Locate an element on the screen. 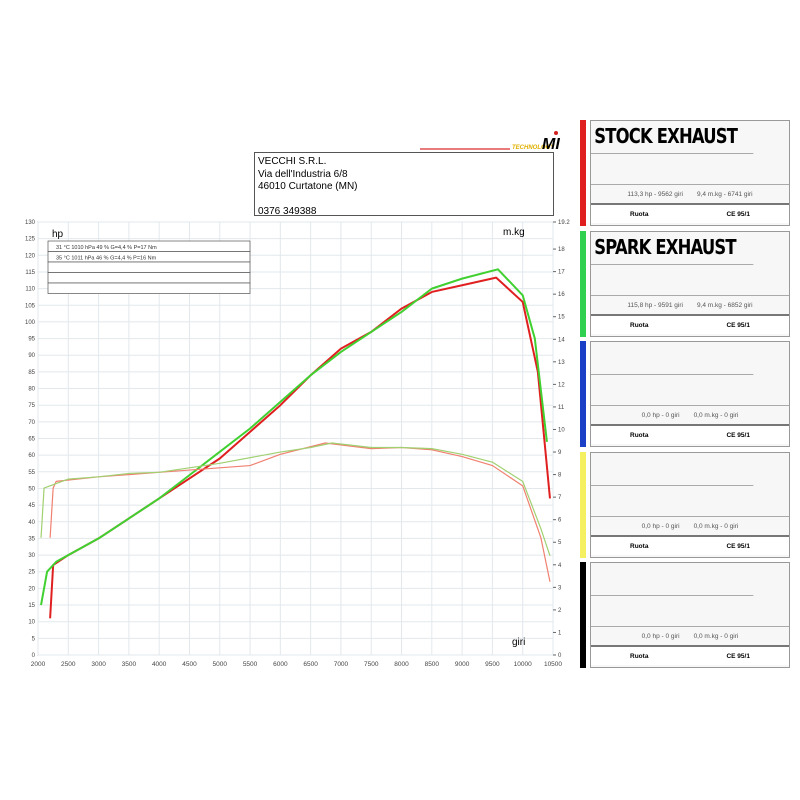 This screenshot has height=800, width=800. svg-text: TECHNOLOGY is located at coordinates (533, 148).